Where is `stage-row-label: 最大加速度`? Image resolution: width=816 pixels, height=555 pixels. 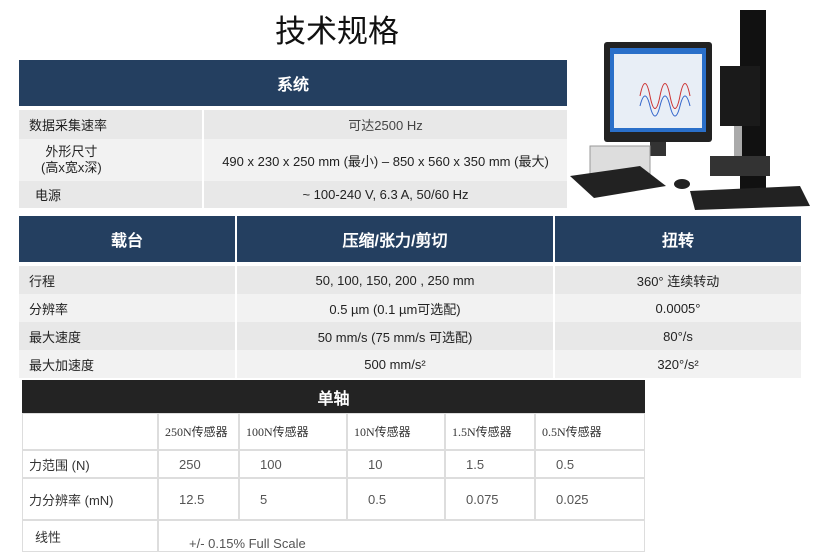
stage-row-label: 最大加速度 is located at coordinates (128, 364).